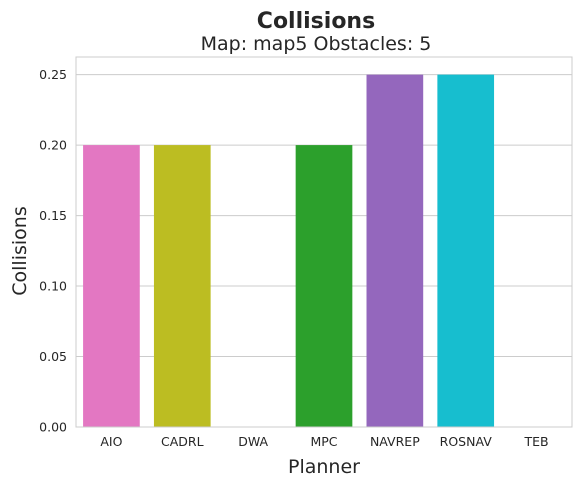 The height and width of the screenshot is (486, 582). Describe the element at coordinates (466, 250) in the screenshot. I see `bar-rosnav` at that location.